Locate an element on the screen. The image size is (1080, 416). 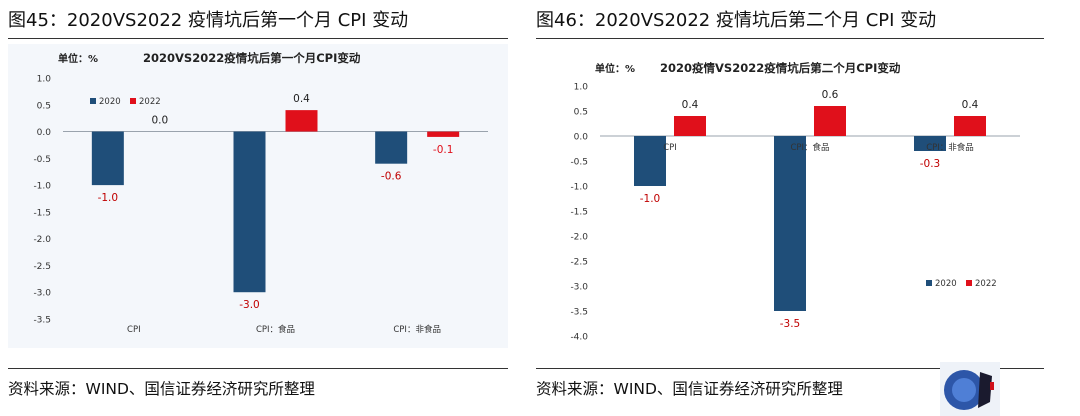
figure-46-top-rule is located at coordinates (790, 38).